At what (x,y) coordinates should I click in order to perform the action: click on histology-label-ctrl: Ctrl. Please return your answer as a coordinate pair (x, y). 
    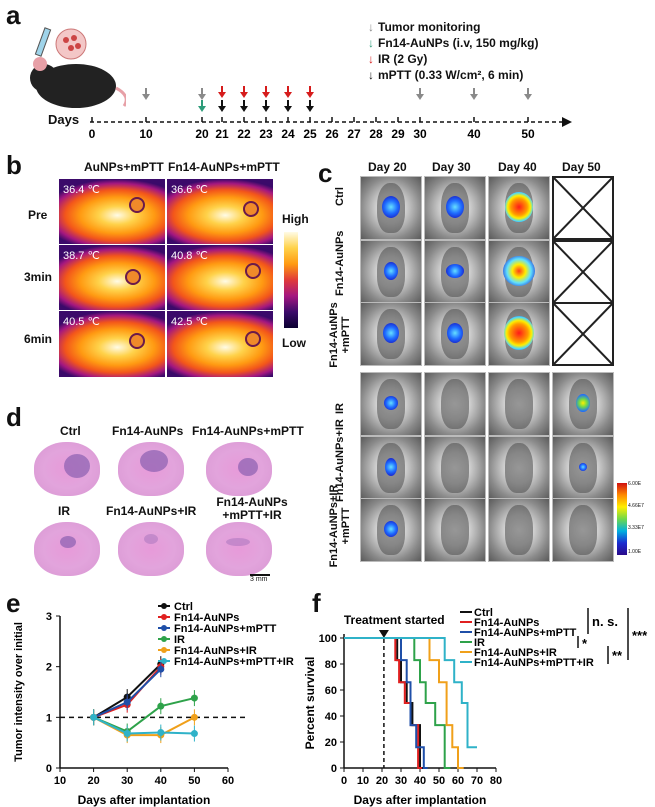
    Looking at the image, I should click on (70, 431).